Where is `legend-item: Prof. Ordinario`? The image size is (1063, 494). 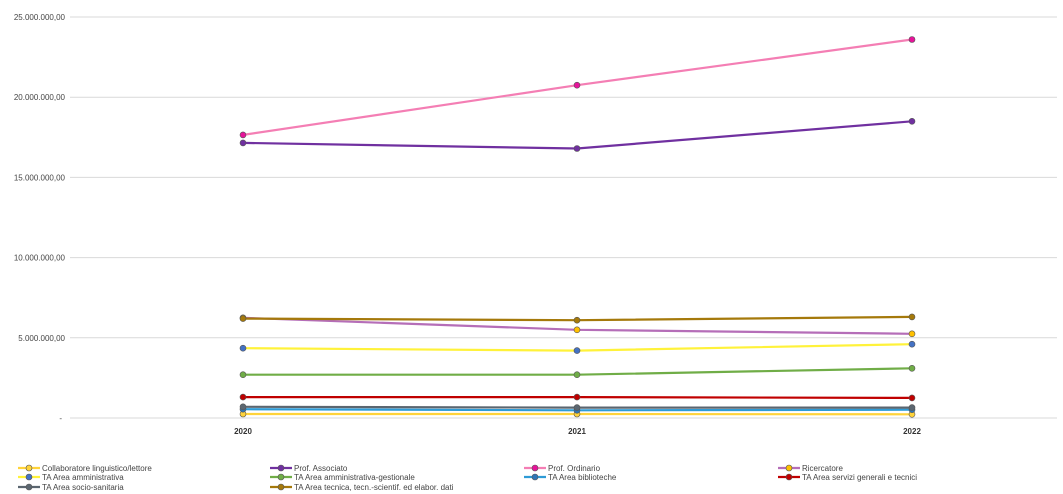 legend-item: Prof. Ordinario is located at coordinates (562, 468).